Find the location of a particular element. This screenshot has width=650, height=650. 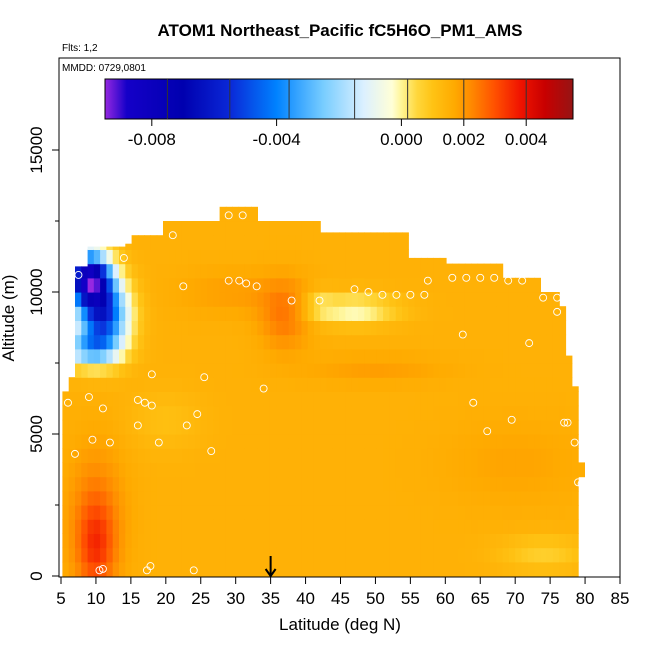

y-tick-label: 0 is located at coordinates (36, 575).